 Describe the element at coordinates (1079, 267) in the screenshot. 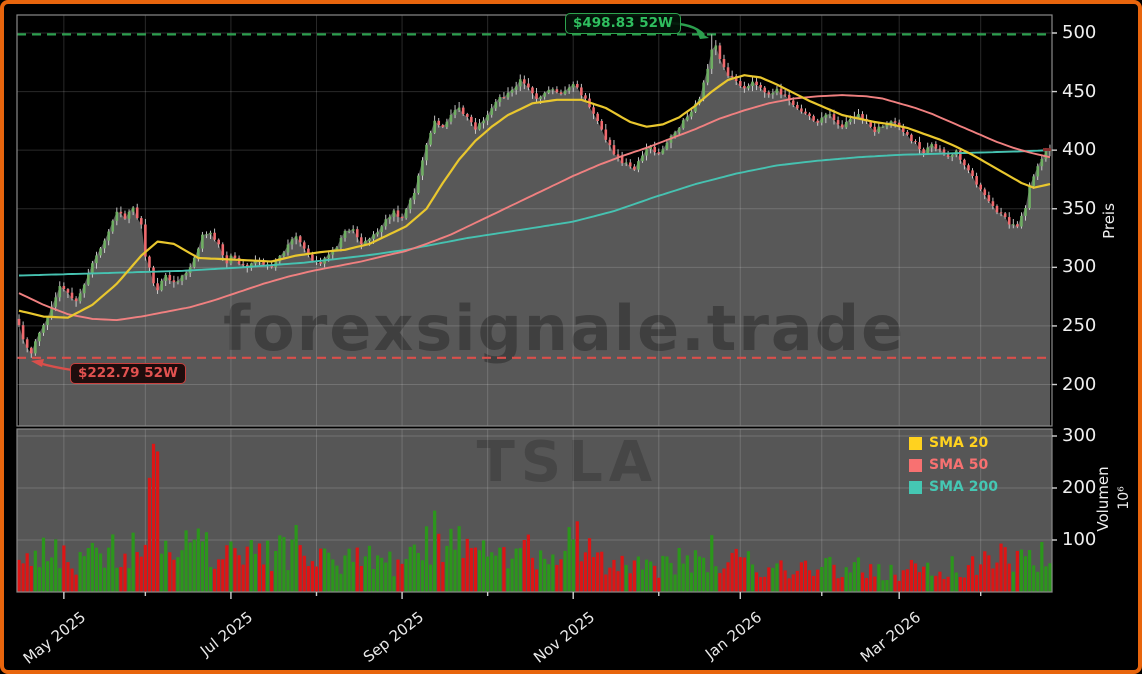

I see `price-tick-label: 300` at that location.